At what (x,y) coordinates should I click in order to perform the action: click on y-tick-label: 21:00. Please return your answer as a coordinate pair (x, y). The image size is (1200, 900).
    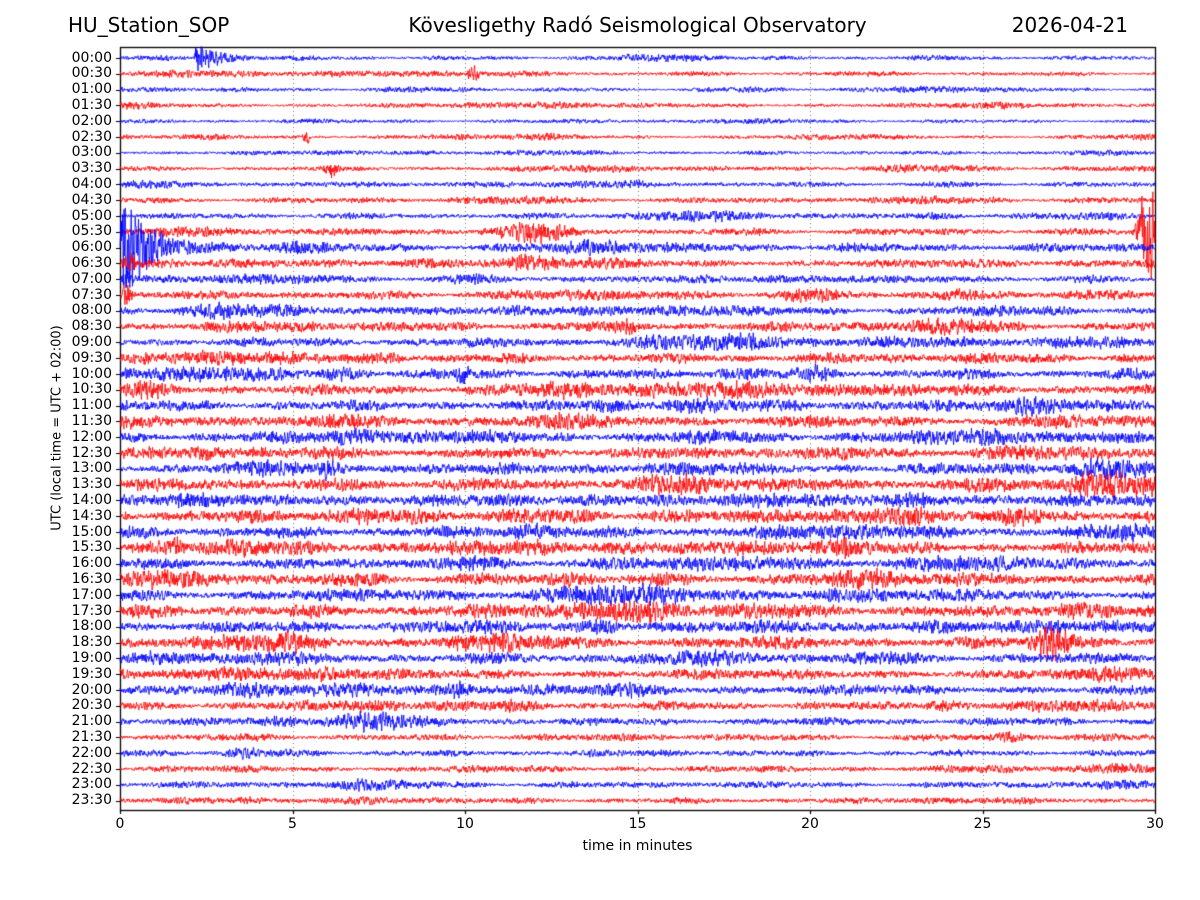
    Looking at the image, I should click on (91, 721).